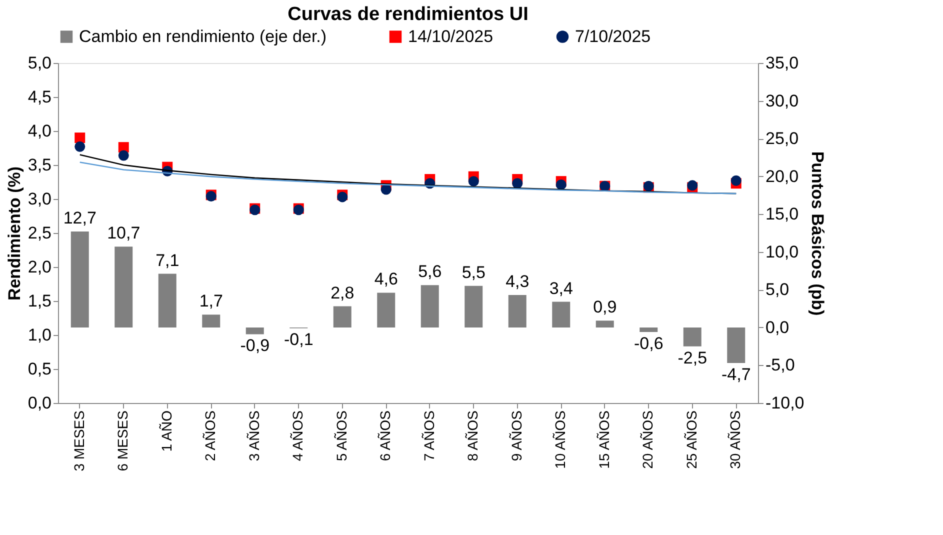  I want to click on y-axis-title: Rendimiento (%), so click(14, 233).